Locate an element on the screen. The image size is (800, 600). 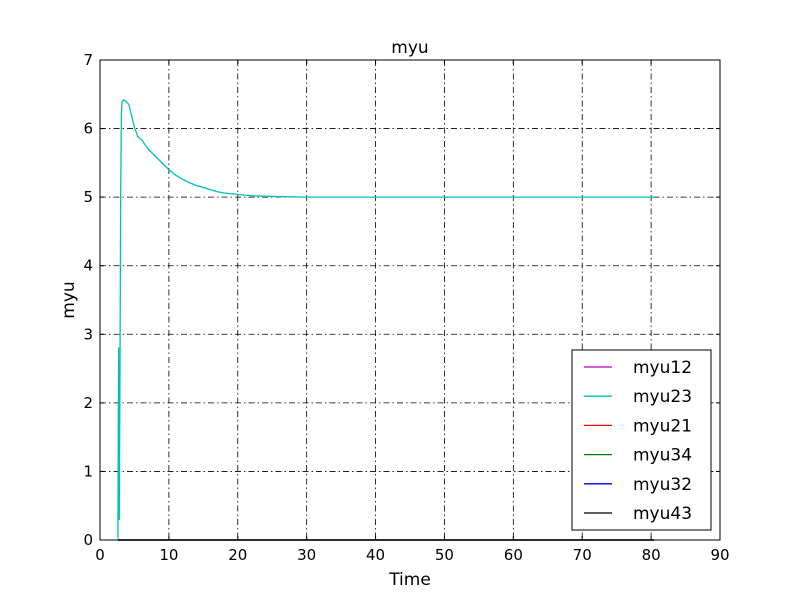
legend-label-myu23: myu23 is located at coordinates (662, 397).